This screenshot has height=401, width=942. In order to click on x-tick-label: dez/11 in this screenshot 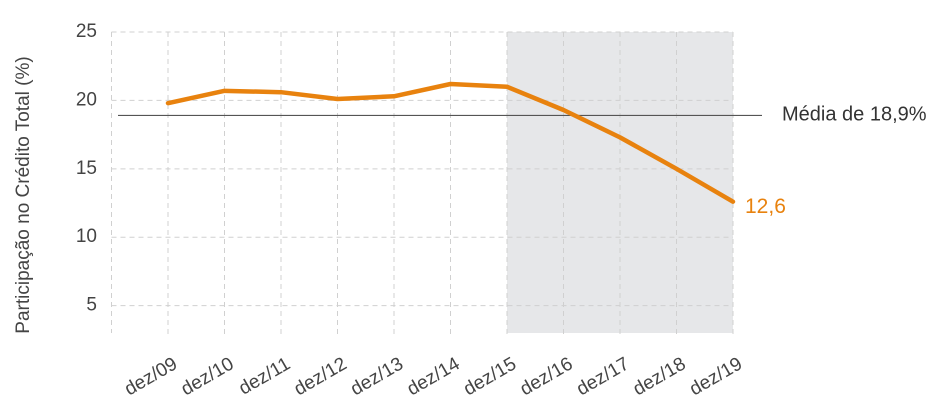, I will do `click(264, 376)`.